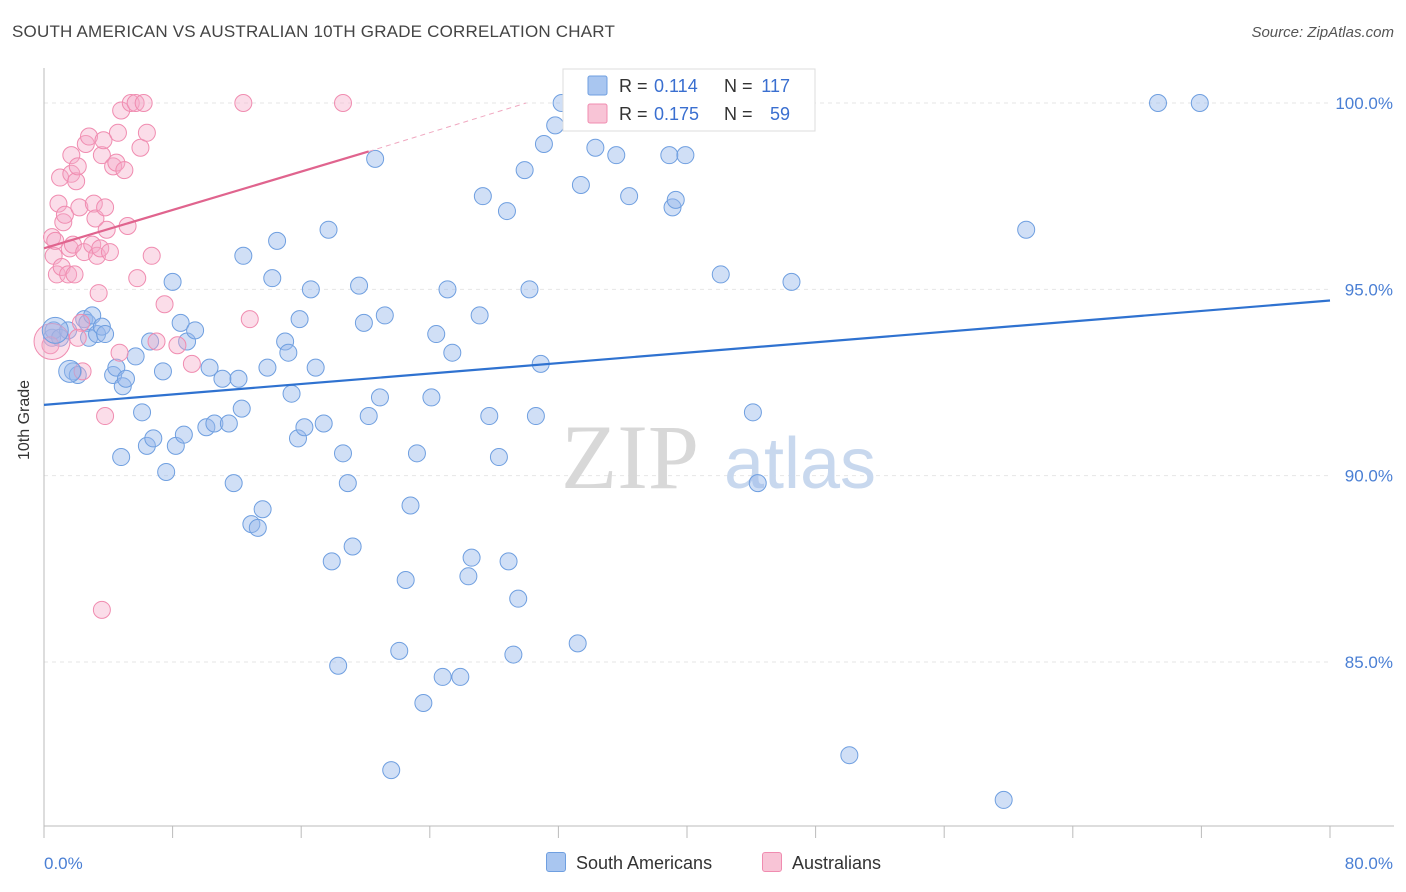 This screenshot has width=1406, height=892. Describe the element at coordinates (597, 85) in the screenshot. I see `legend-swatch-south-americans` at that location.